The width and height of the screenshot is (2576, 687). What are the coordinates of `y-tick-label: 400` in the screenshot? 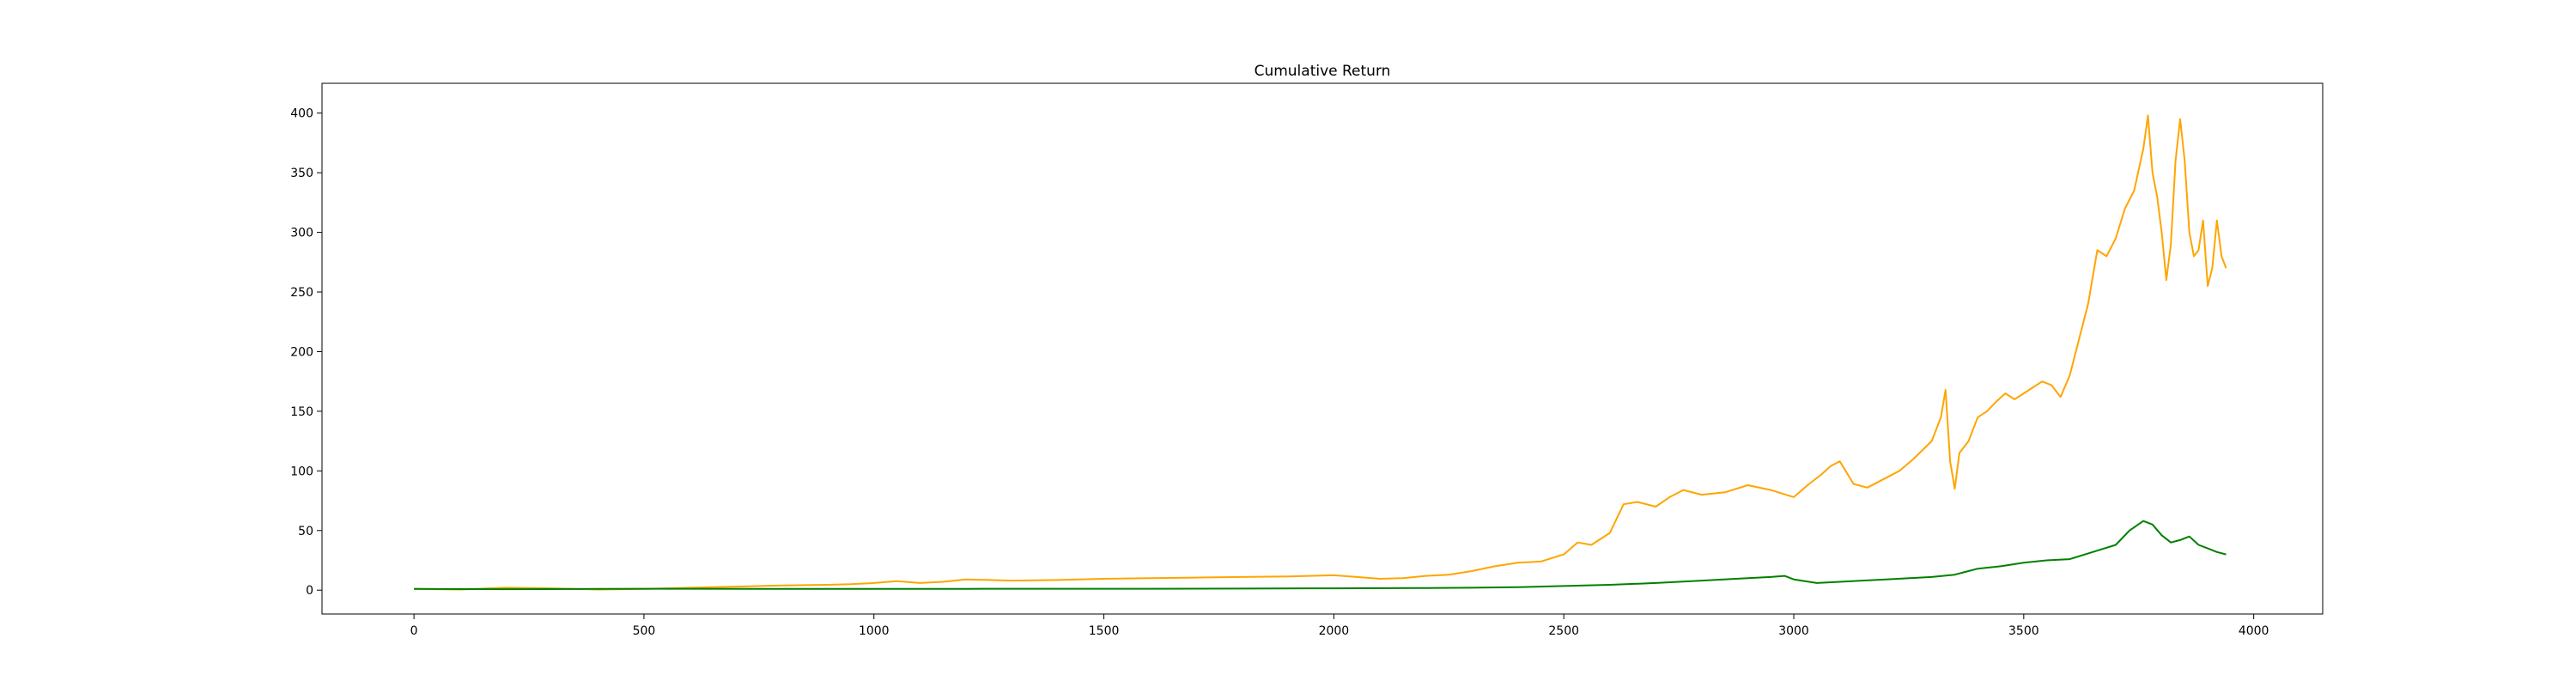 It's located at (301, 114).